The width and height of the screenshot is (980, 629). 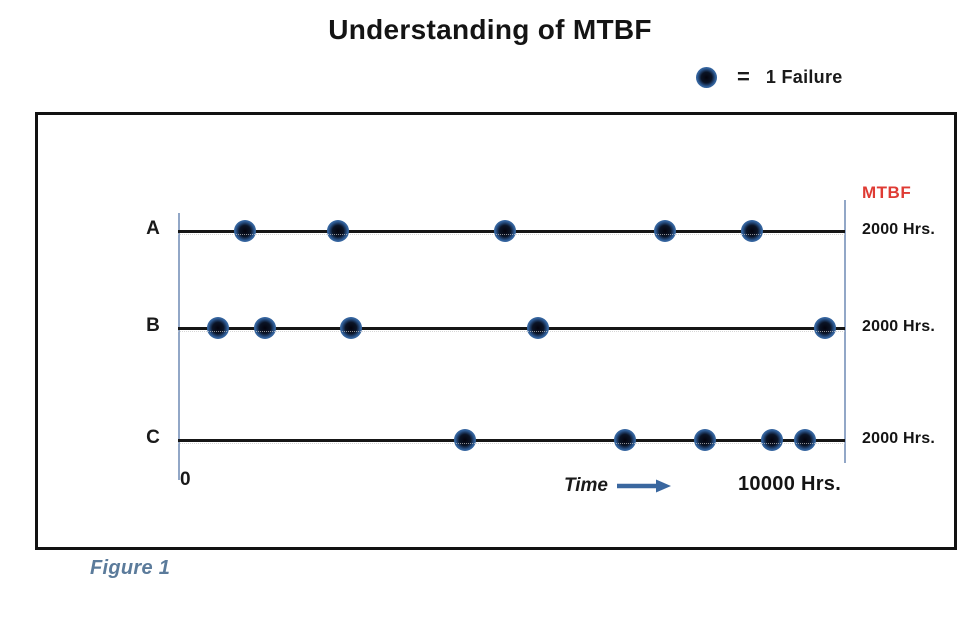 I want to click on chart-title: Understanding of MTBF, so click(x=490, y=29).